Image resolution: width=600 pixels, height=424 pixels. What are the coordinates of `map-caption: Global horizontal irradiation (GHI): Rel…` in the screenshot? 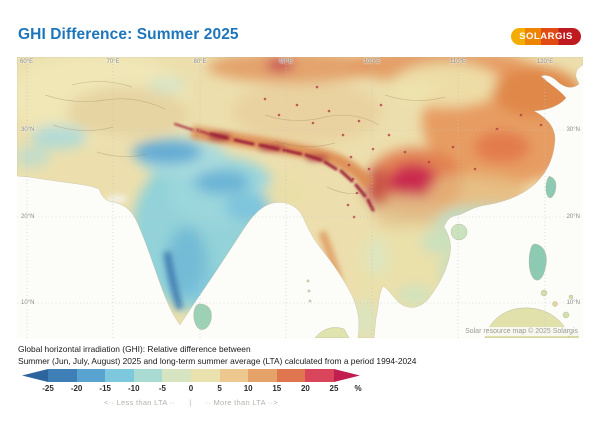 It's located at (217, 355).